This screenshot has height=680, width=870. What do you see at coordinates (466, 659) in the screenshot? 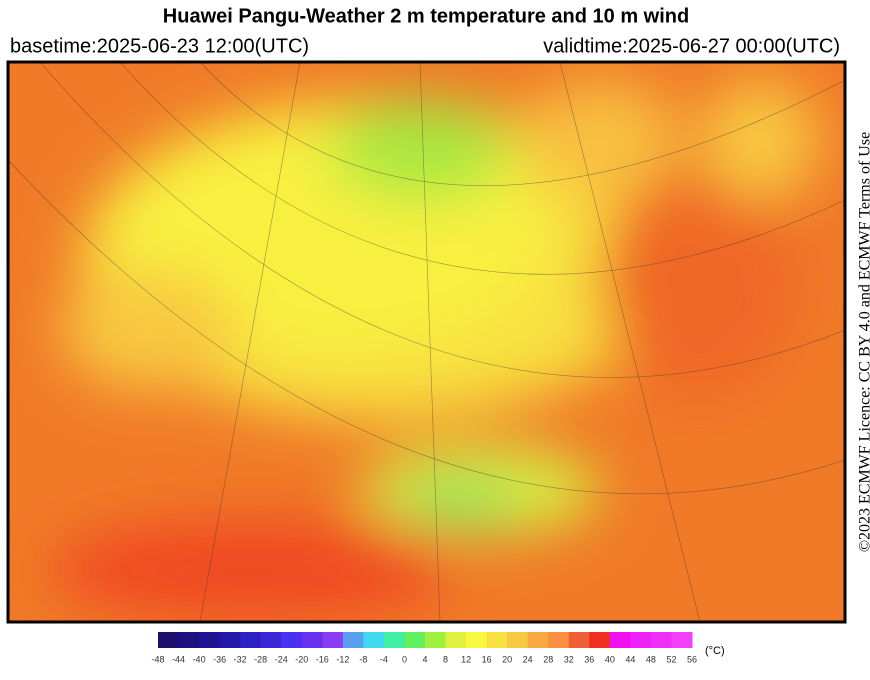
I see `colorbar-tick-label: 12` at bounding box center [466, 659].